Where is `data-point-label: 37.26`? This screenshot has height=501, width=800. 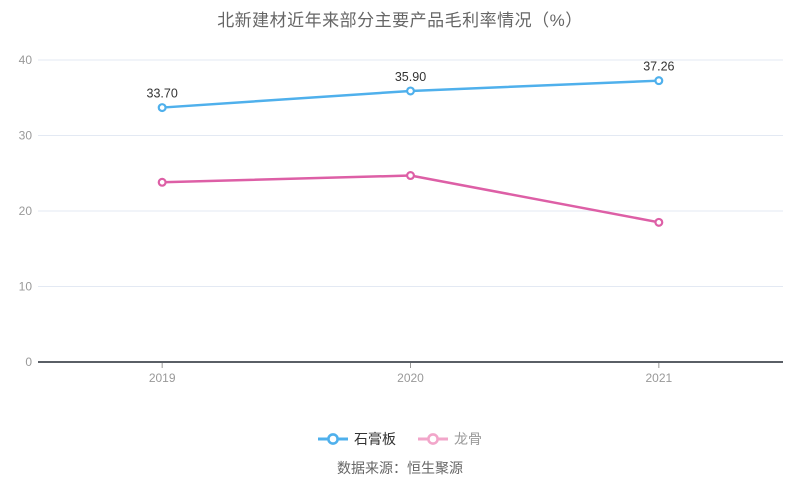 data-point-label: 37.26 is located at coordinates (658, 67).